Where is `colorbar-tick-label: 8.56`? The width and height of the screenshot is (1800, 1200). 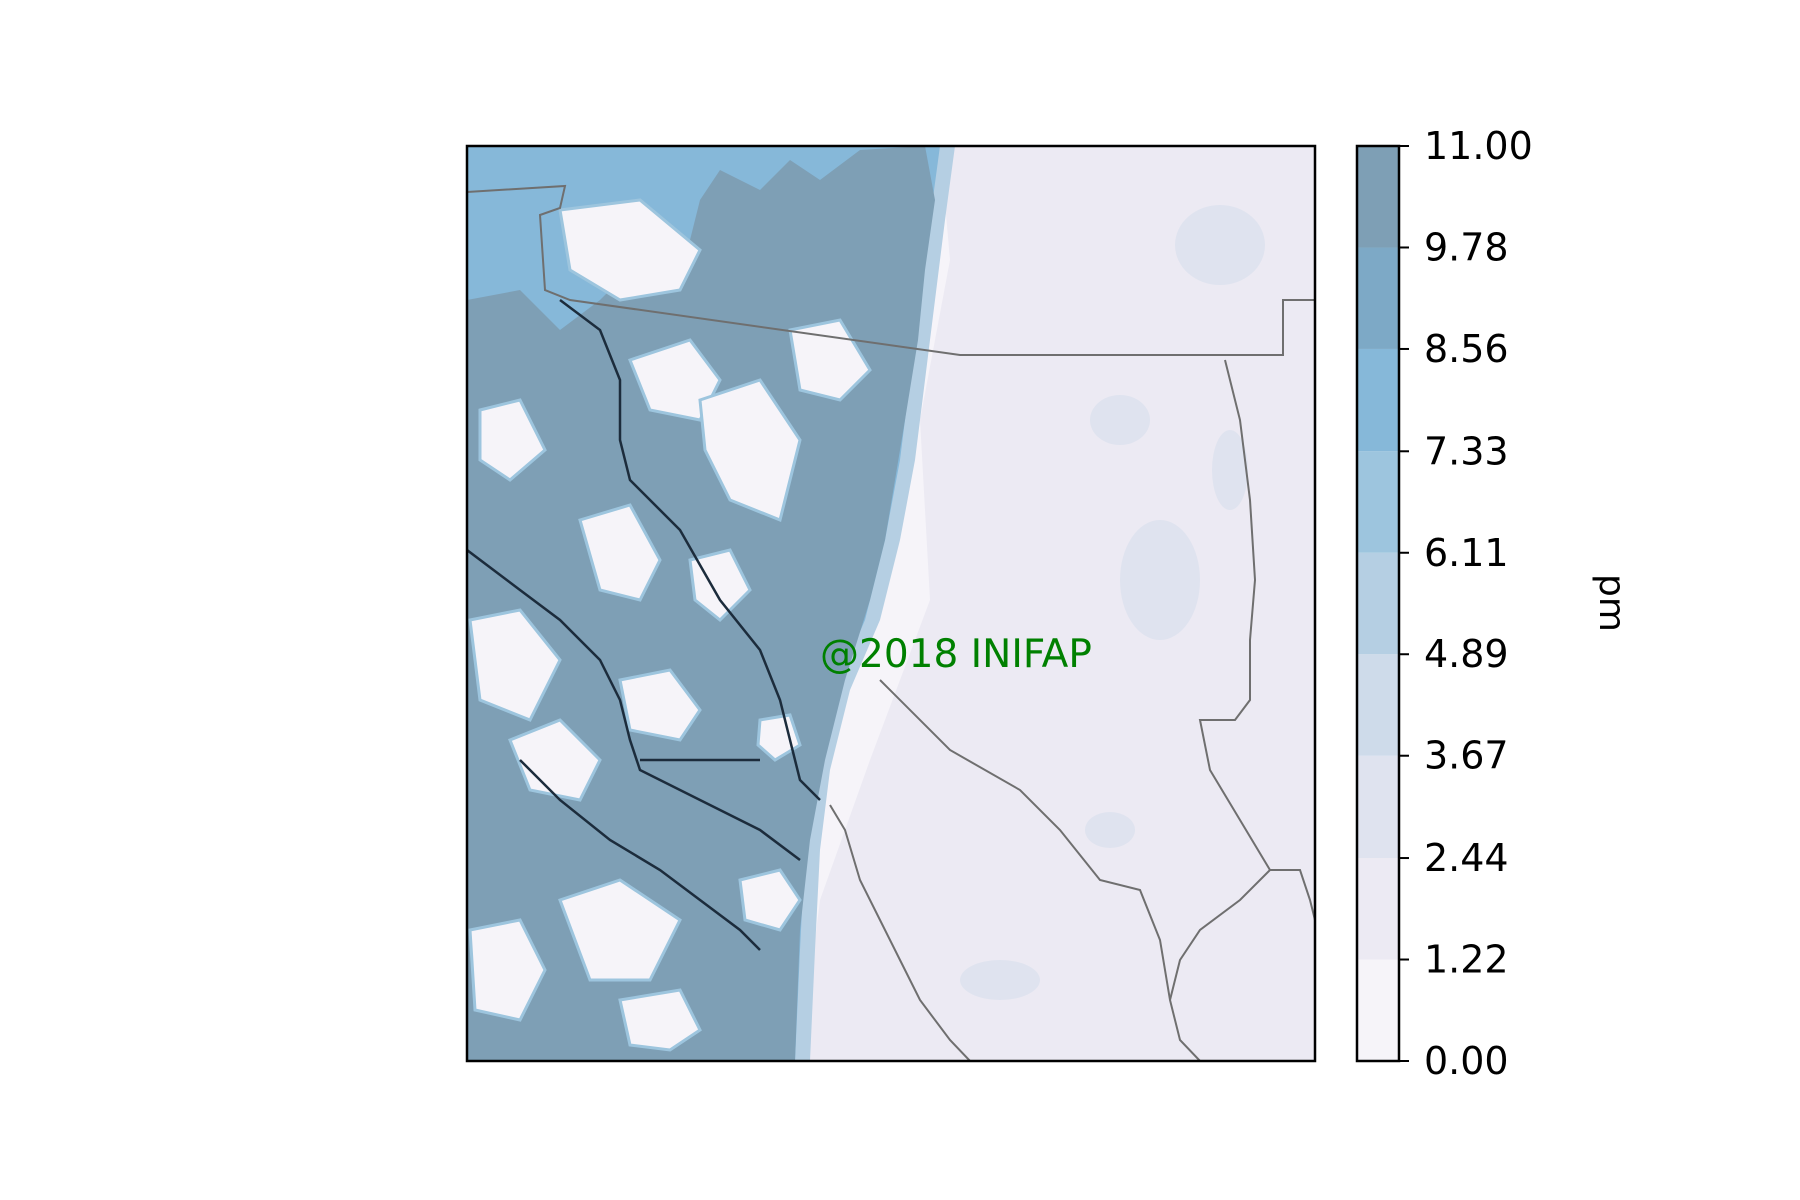 colorbar-tick-label: 8.56 is located at coordinates (1466, 349).